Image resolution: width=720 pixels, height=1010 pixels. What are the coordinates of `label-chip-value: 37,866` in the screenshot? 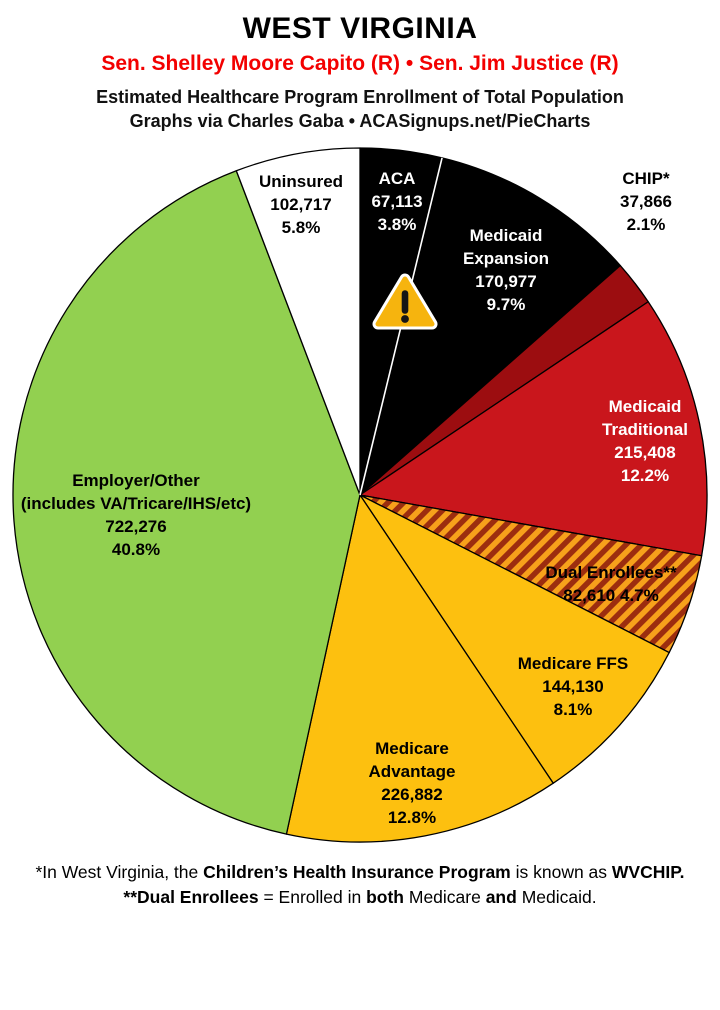 It's located at (646, 201).